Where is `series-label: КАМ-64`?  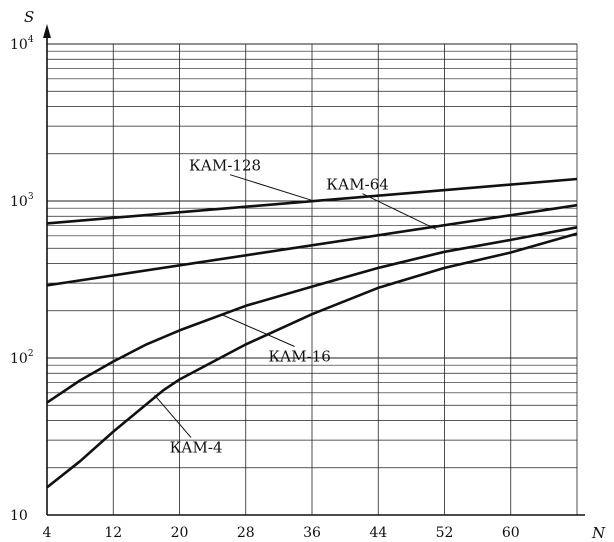
series-label: КАМ-64 is located at coordinates (357, 185).